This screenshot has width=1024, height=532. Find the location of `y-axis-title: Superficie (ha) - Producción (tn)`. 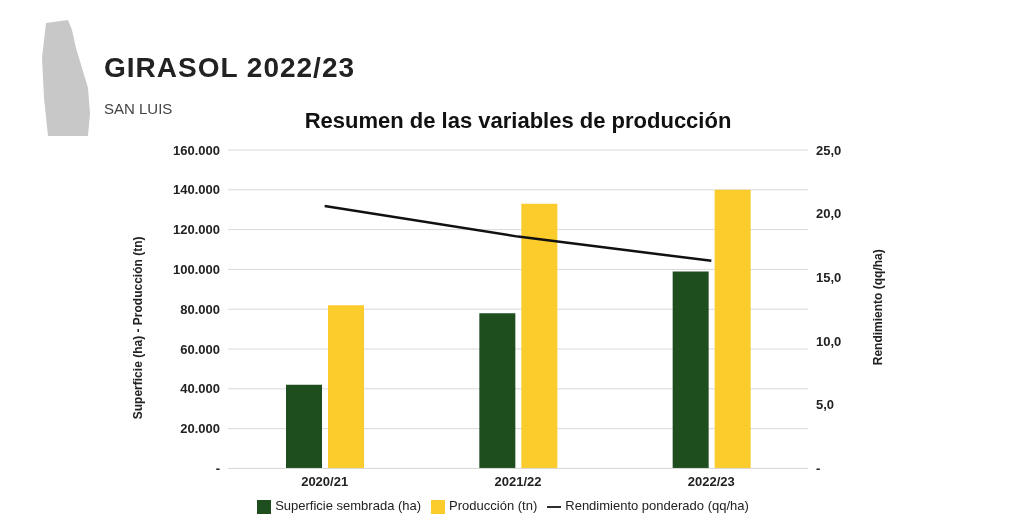

y-axis-title: Superficie (ha) - Producción (tn) is located at coordinates (138, 328).